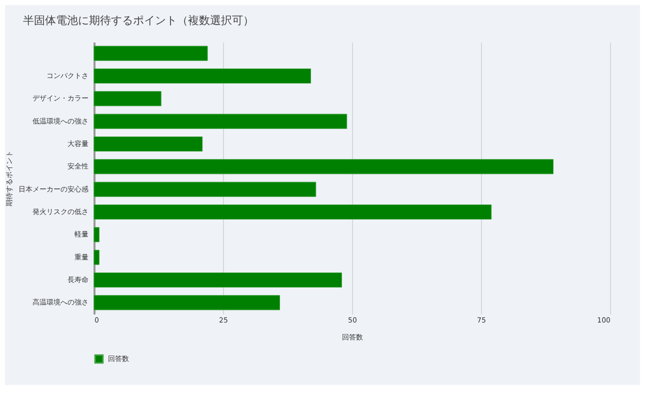 The height and width of the screenshot is (393, 650). What do you see at coordinates (138, 20) in the screenshot?
I see `chart-title: 半固体電池に期待するポイント（複数選択可）` at bounding box center [138, 20].